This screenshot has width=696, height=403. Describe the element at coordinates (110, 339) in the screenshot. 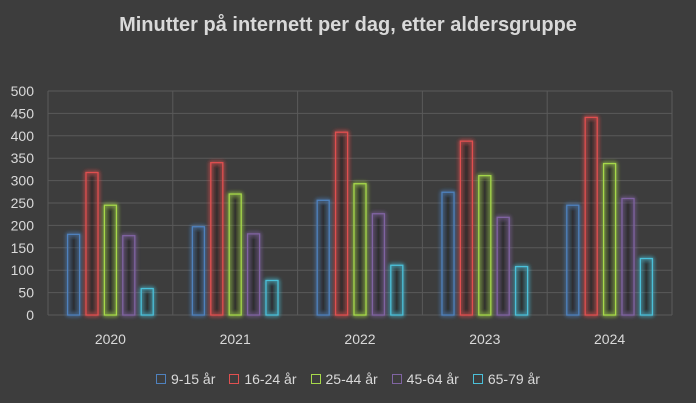

I see `x-tick-label-2020: 2020` at that location.